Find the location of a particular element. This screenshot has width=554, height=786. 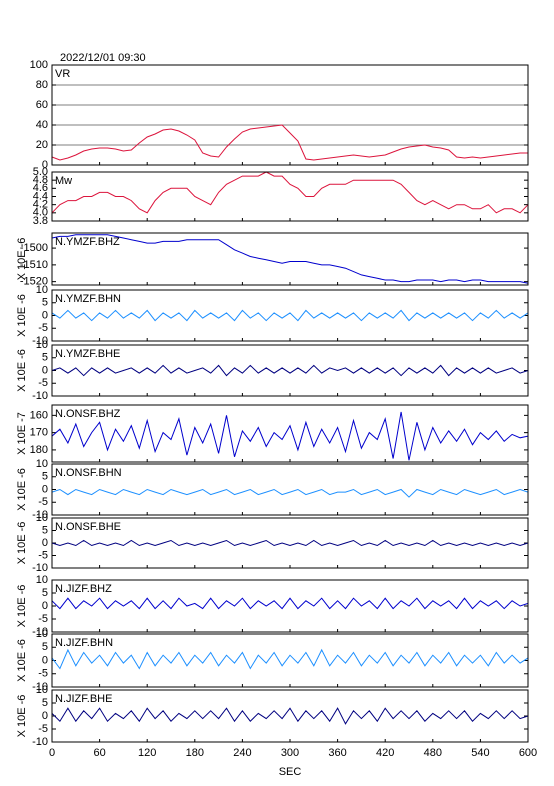

panel-name: N.JIZF.BHN is located at coordinates (84, 643).